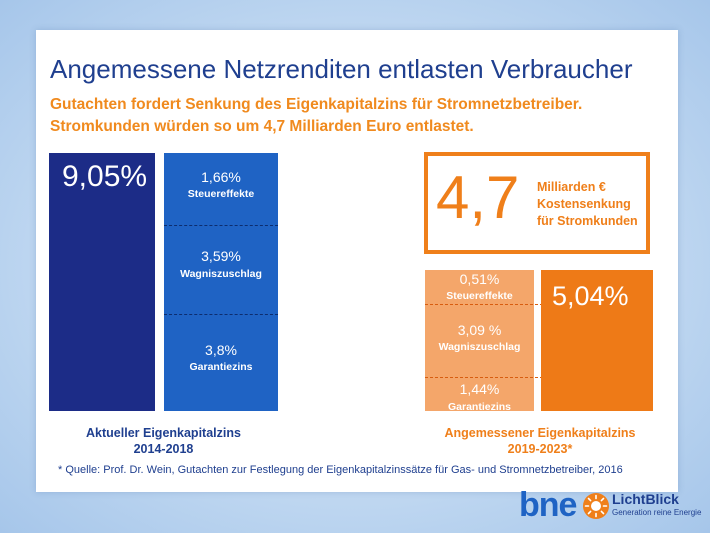  Describe the element at coordinates (479, 296) in the screenshot. I see `target-steuer-name: Steuereffekte` at that location.